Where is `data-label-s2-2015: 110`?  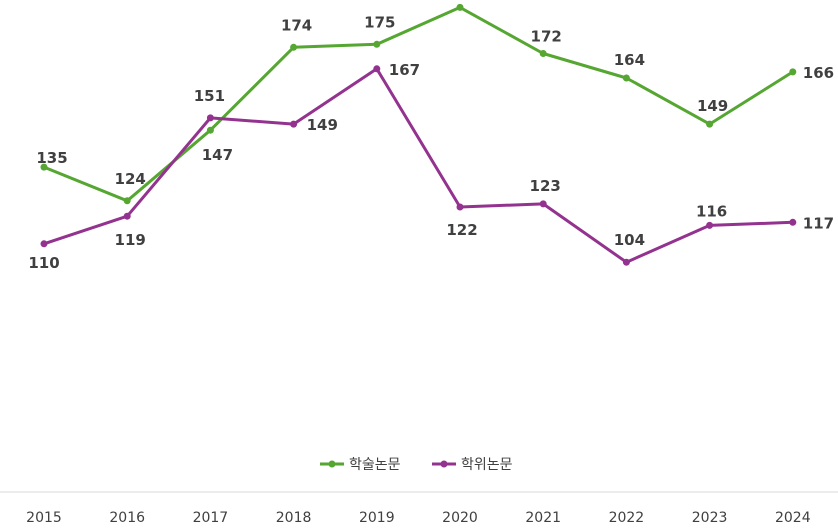
data-label-s2-2015: 110 is located at coordinates (43, 263).